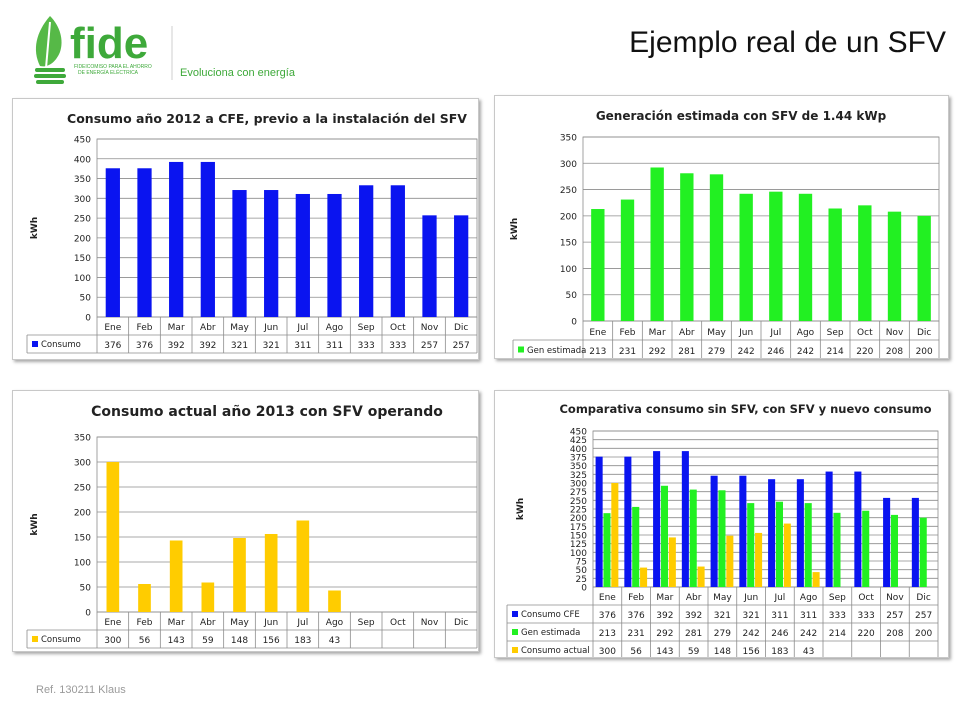 The width and height of the screenshot is (960, 720). What do you see at coordinates (113, 67) in the screenshot?
I see `brand-subtitle-1: FIDEICOMISO PARA EL AHORRO` at bounding box center [113, 67].